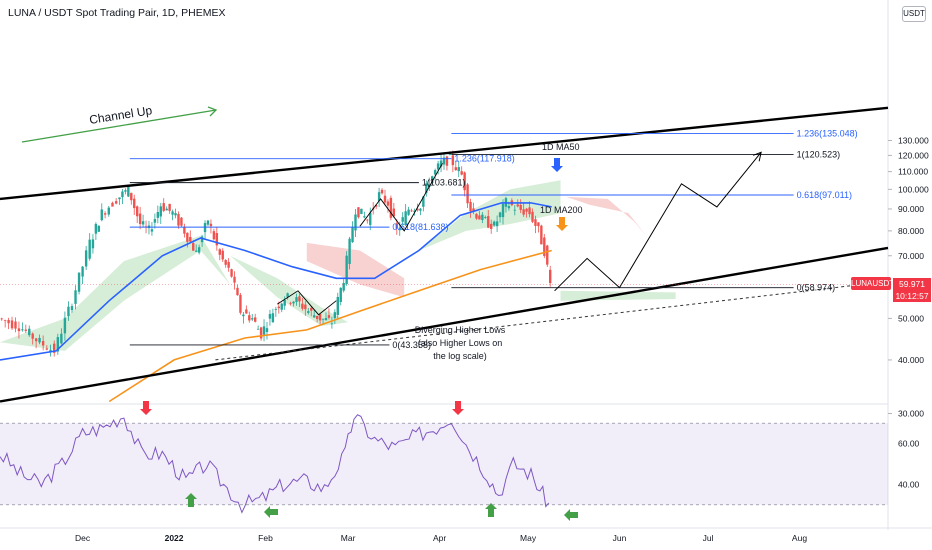  What do you see at coordinates (816, 288) in the screenshot?
I see `fib-level-label: 0(58.974)` at bounding box center [816, 288].